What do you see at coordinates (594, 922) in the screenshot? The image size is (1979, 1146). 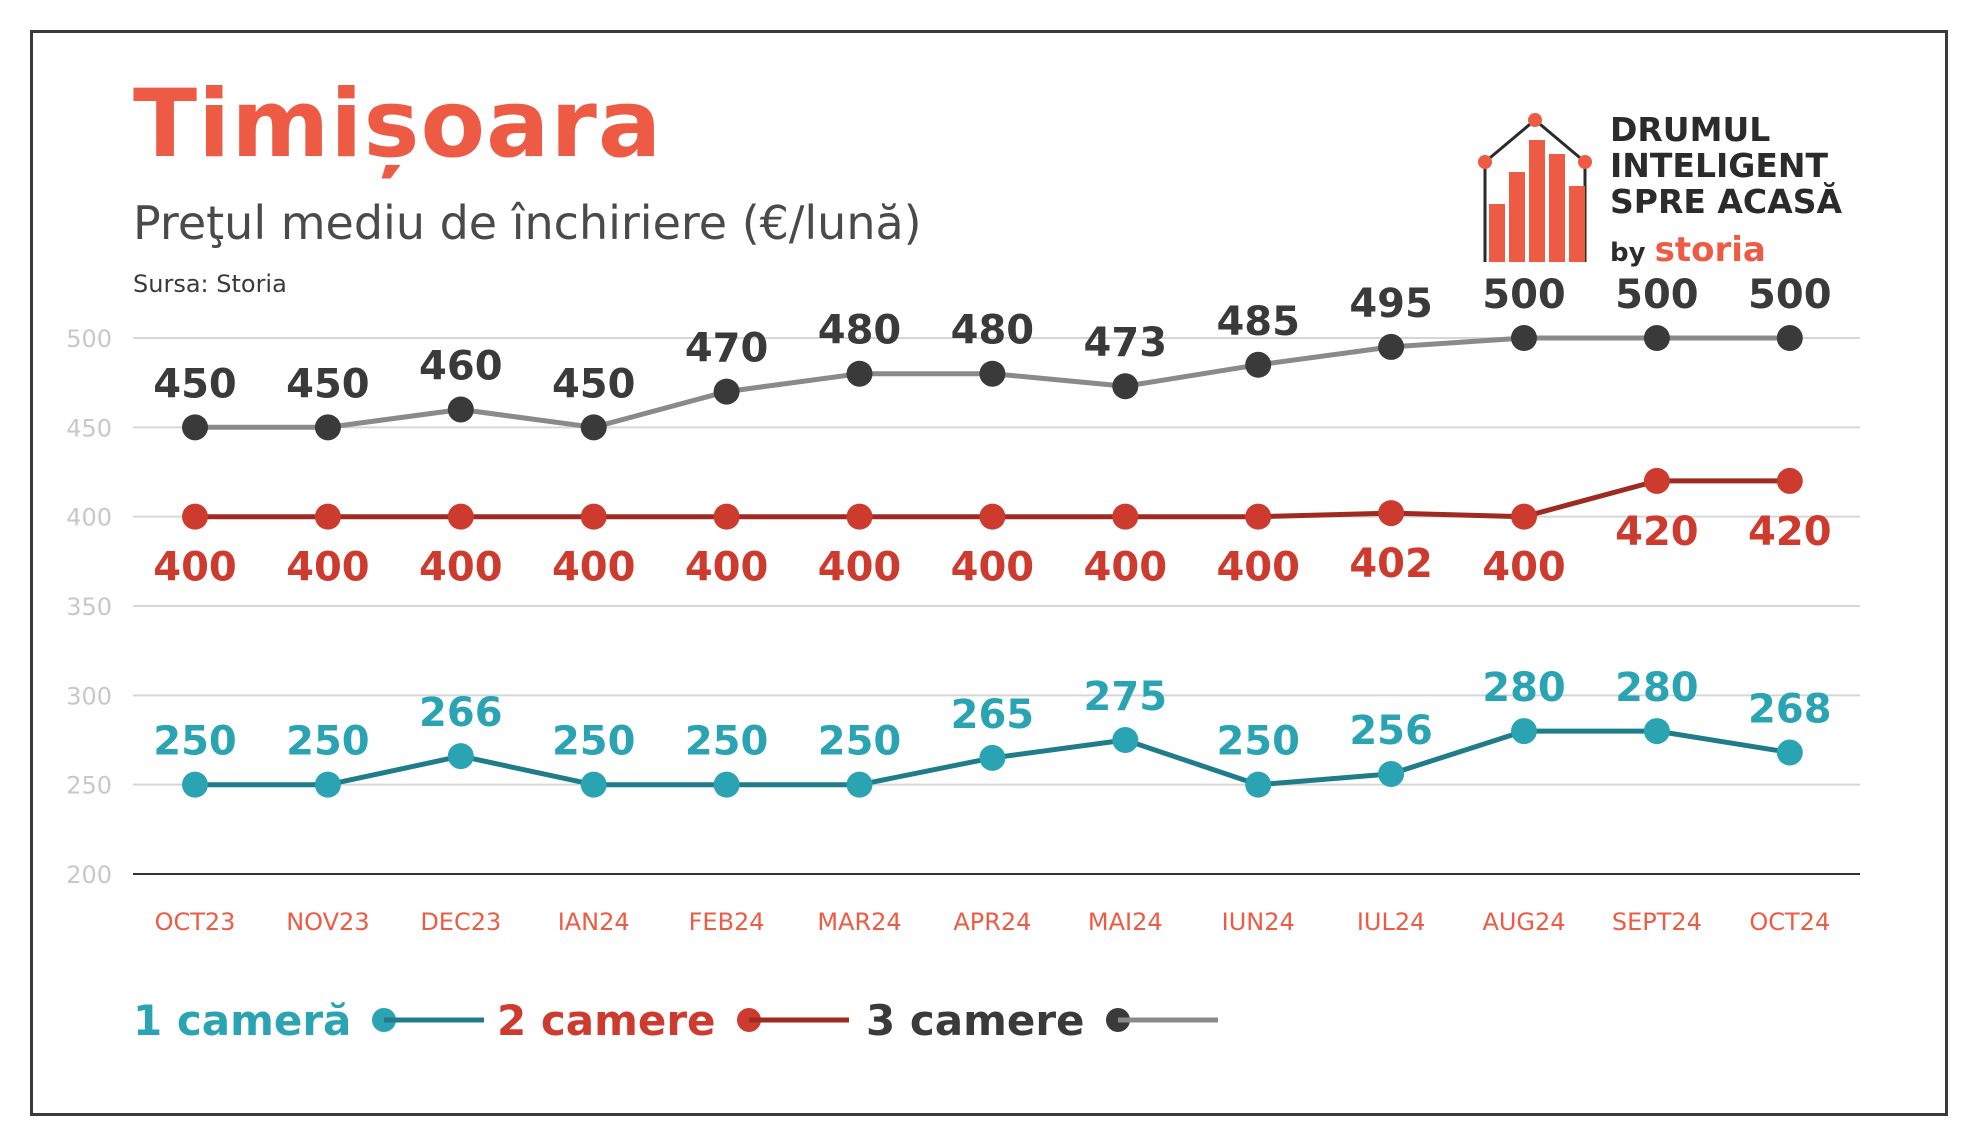 I see `x-tick-label: IAN24` at bounding box center [594, 922].